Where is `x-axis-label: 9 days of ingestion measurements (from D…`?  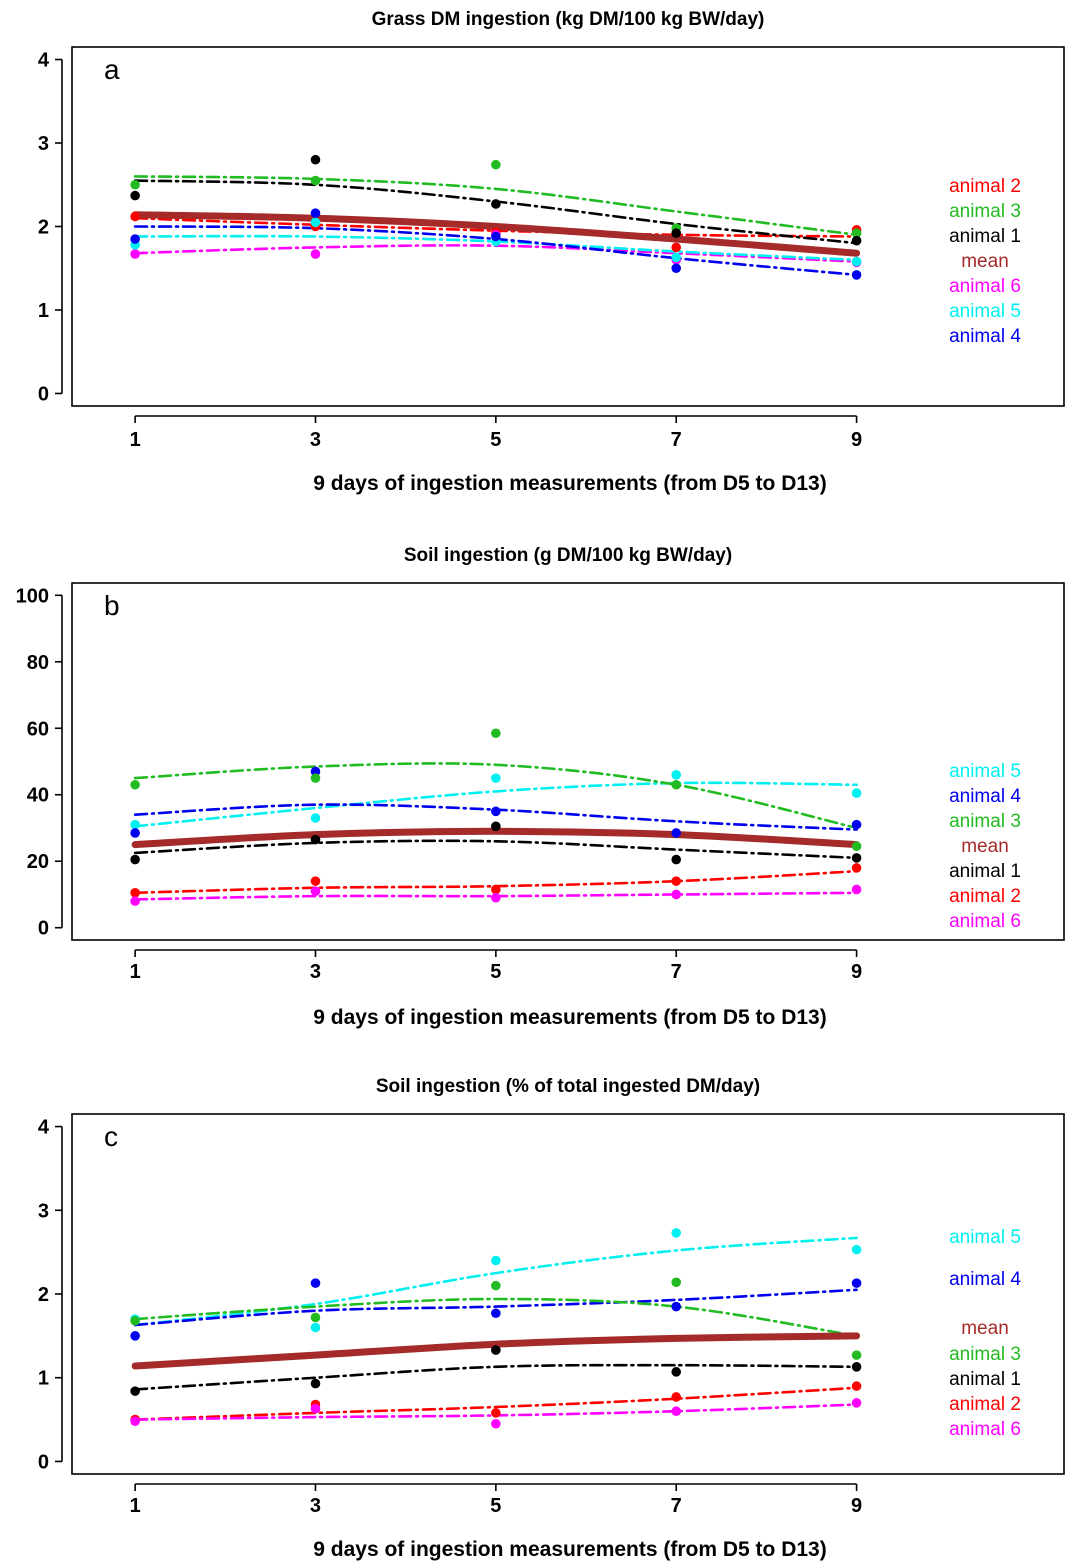 x-axis-label: 9 days of ingestion measurements (from D… is located at coordinates (569, 1017).